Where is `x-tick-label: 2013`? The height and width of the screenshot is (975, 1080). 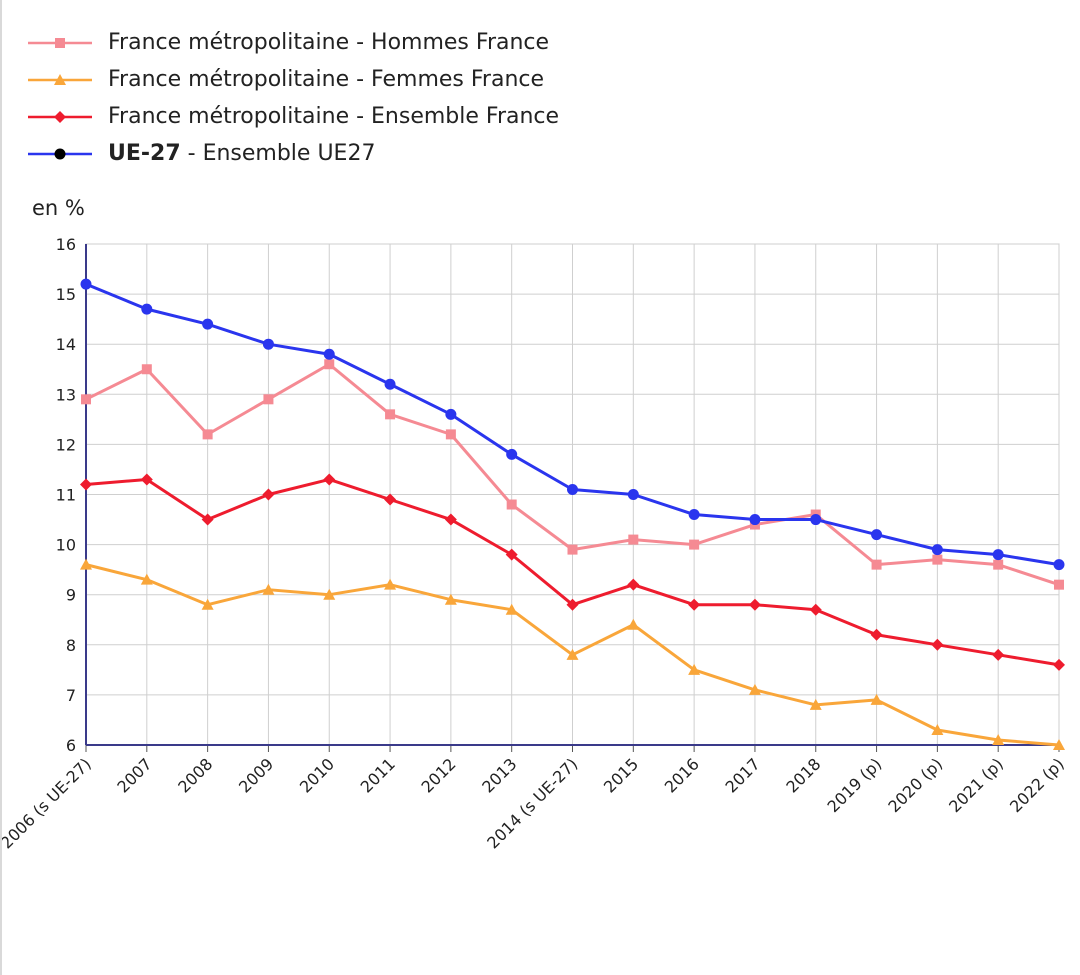 x-tick-label: 2013 is located at coordinates (499, 775).